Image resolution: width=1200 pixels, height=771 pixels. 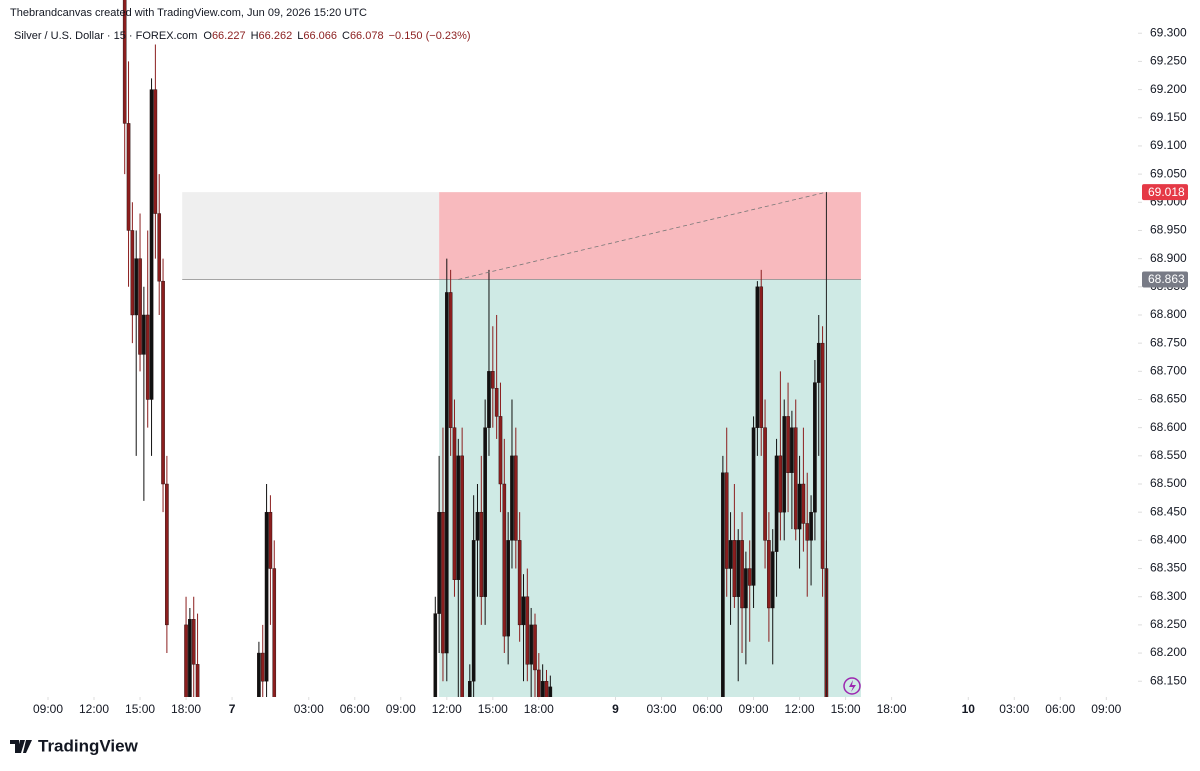 I want to click on trade-line, so click(x=642, y=235).